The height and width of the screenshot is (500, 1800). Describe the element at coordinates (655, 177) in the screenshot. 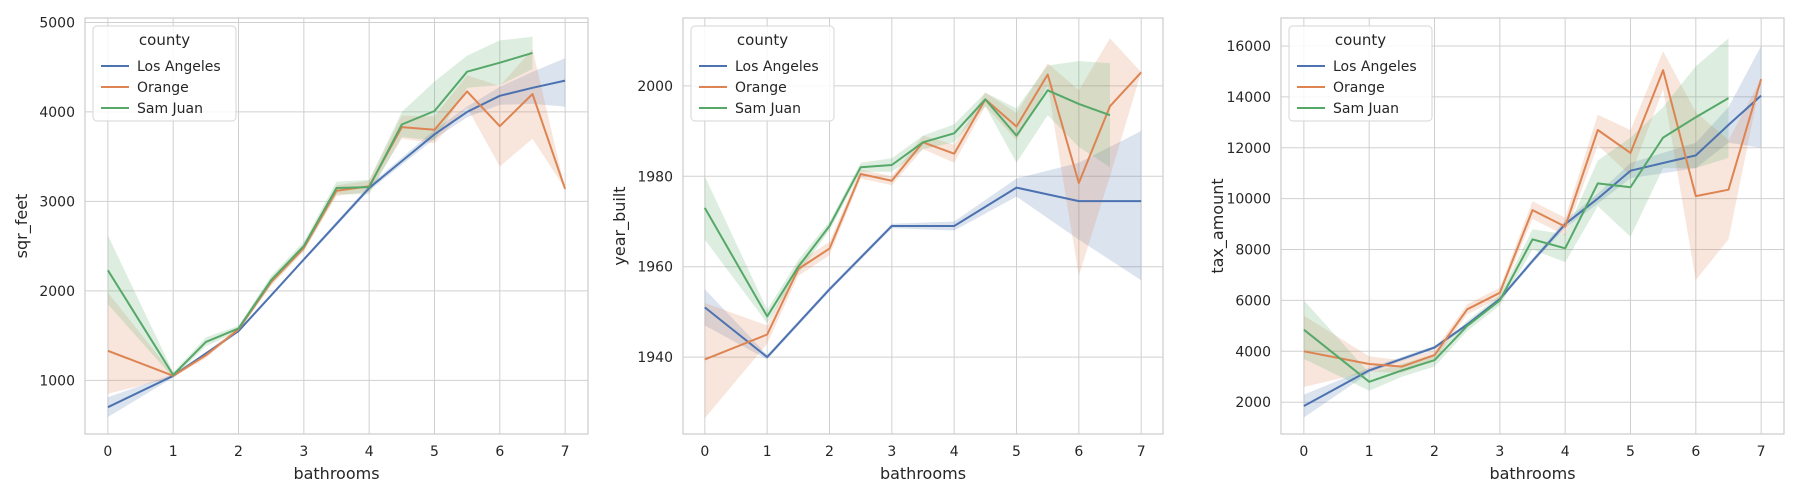

I see `y-tick-label: 1980` at that location.